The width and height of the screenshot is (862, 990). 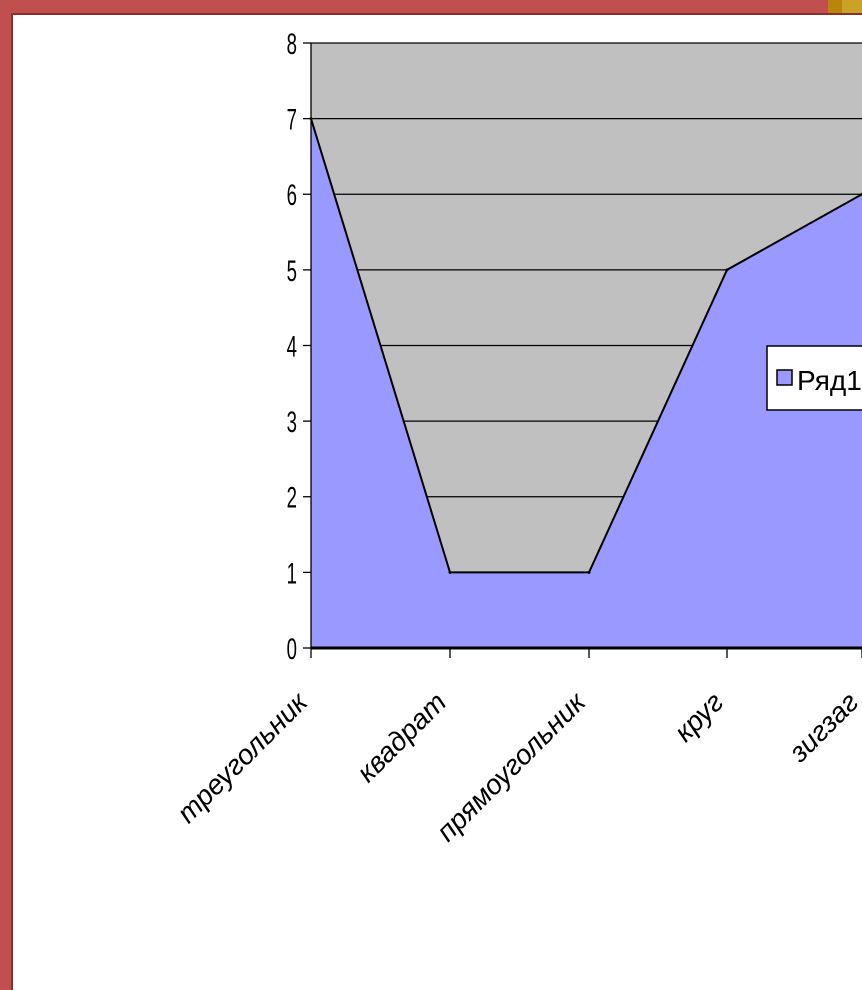 What do you see at coordinates (450, 572) in the screenshot?
I see `data-point-квадрат` at bounding box center [450, 572].